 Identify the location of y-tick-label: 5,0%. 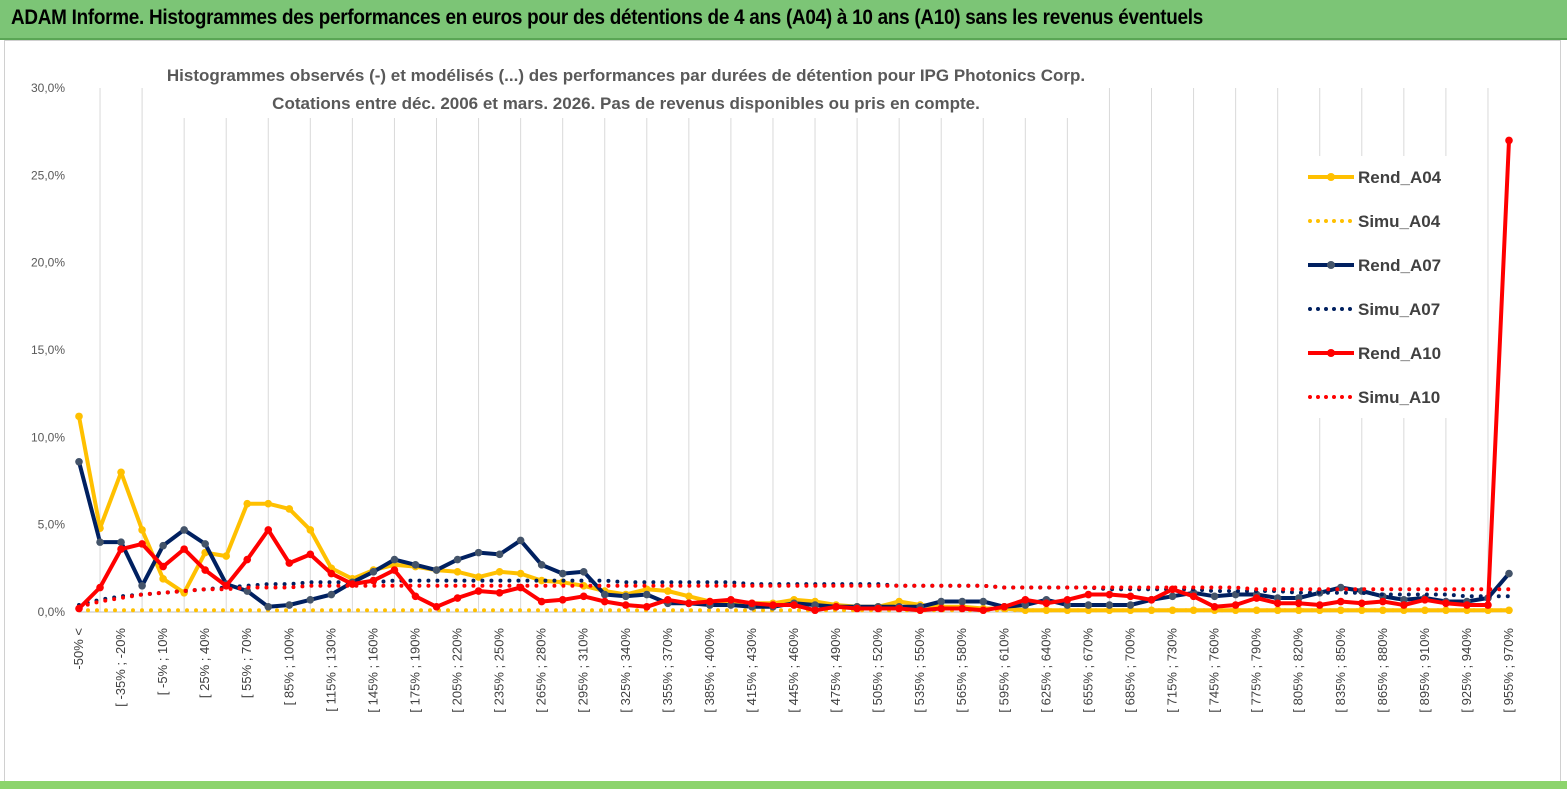
(52, 525).